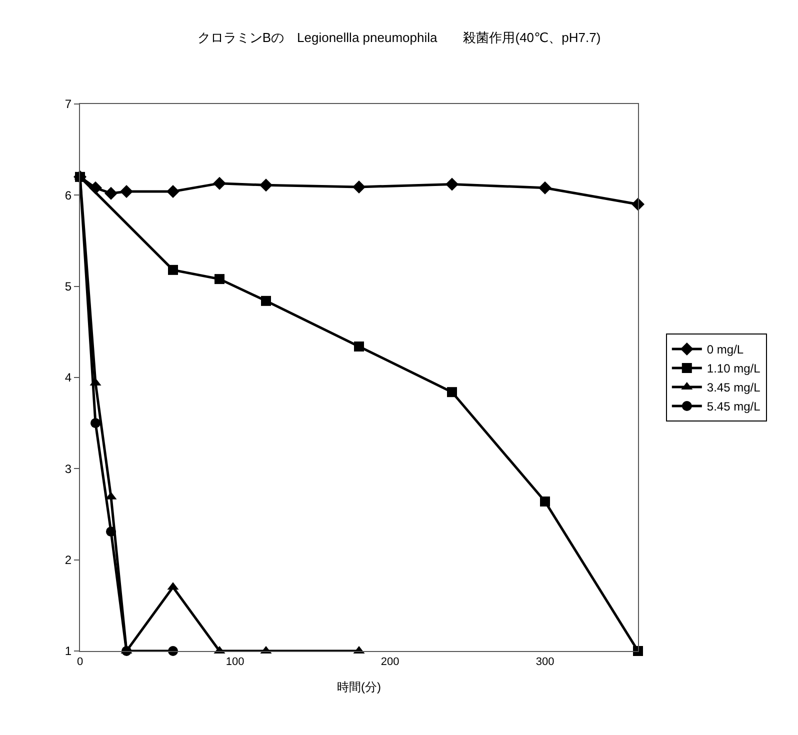 This screenshot has height=735, width=798. I want to click on y-tick-label: 1, so click(68, 651).